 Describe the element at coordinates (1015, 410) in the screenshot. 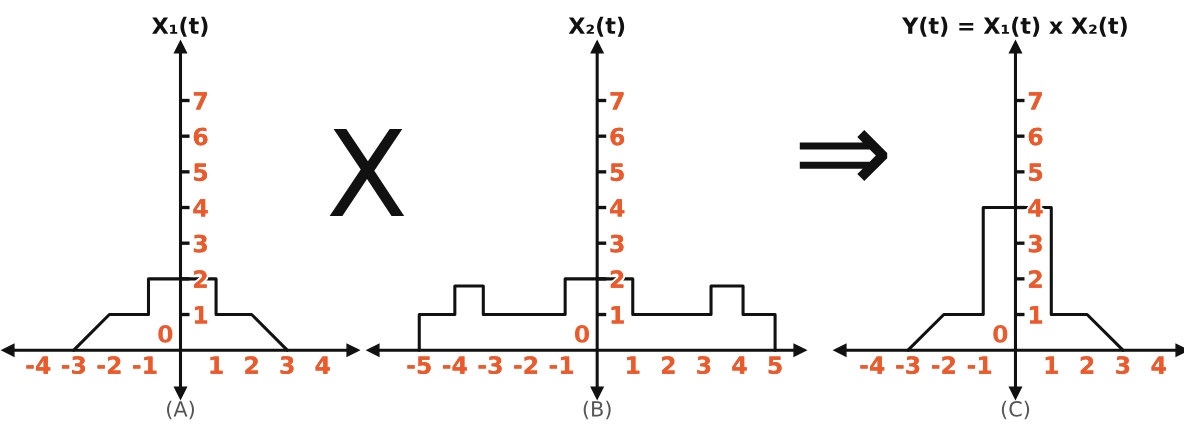

I see `x-axis-title: (C)` at that location.